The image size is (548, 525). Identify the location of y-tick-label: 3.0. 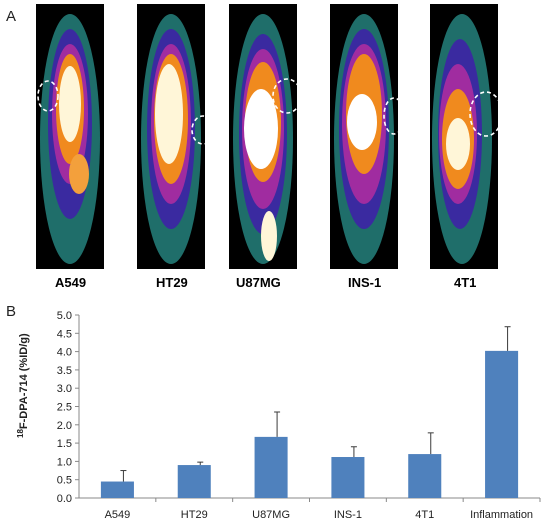
(64, 389).